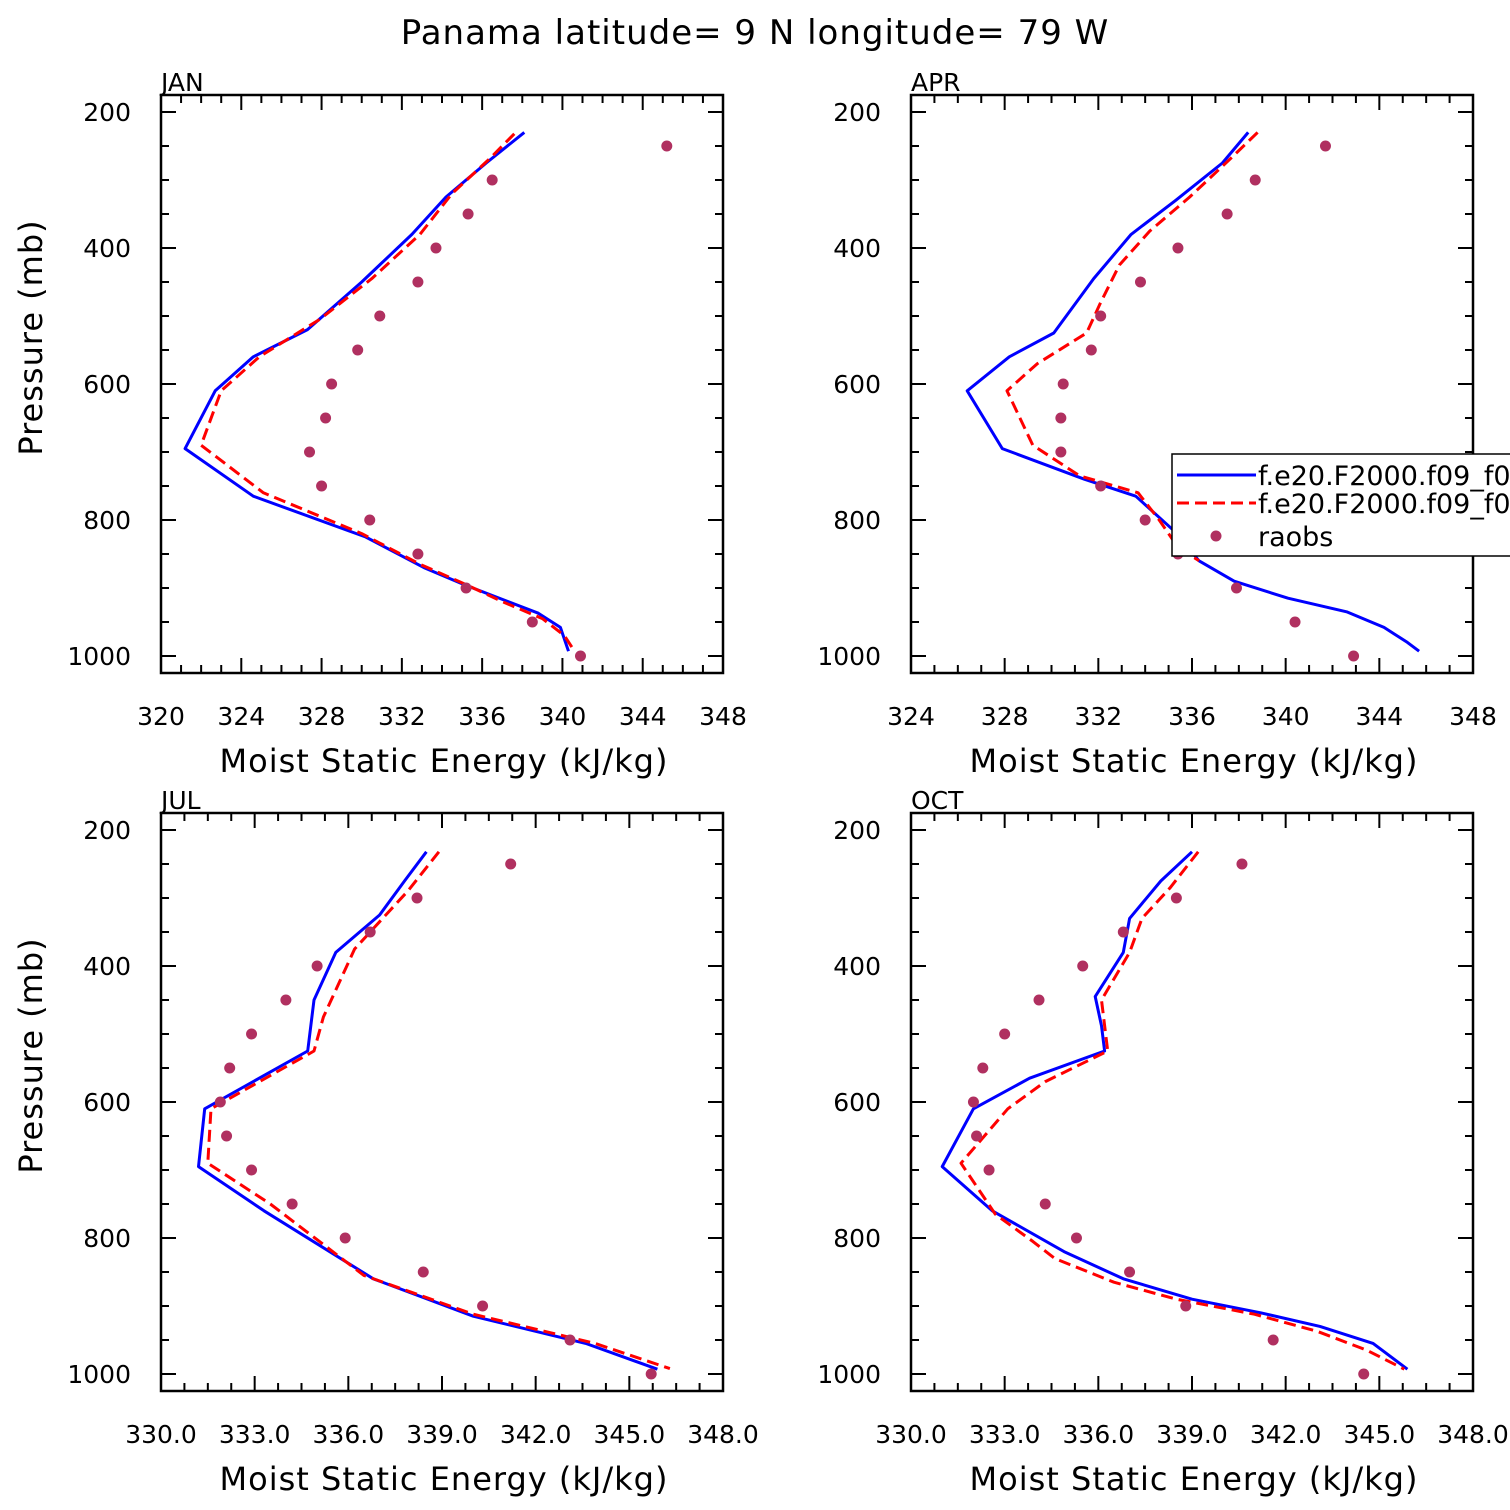 This screenshot has height=1510, width=1510. I want to click on x-tick-label: 348, so click(1473, 716).